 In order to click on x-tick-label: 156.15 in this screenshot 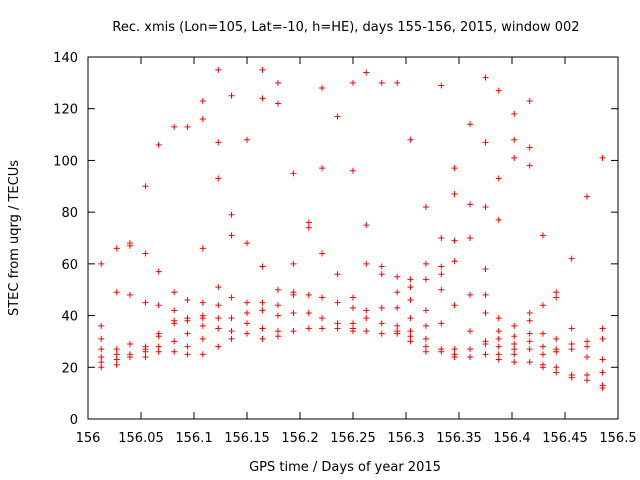, I will do `click(247, 438)`.